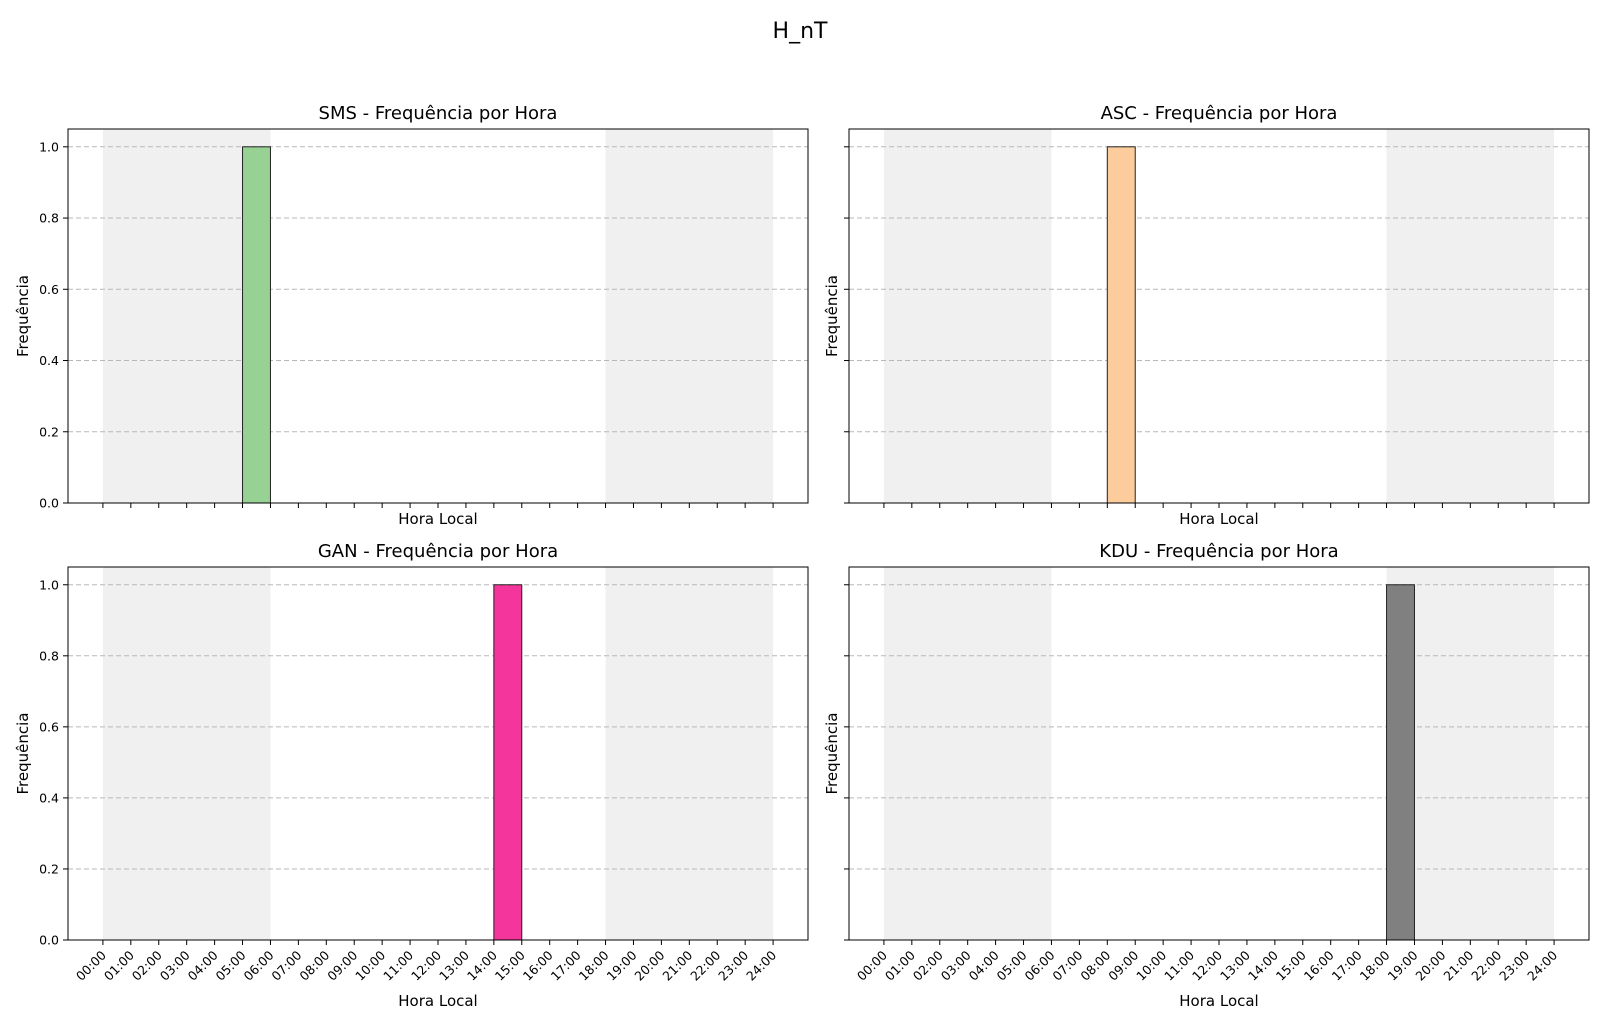 The image size is (1600, 1021). What do you see at coordinates (438, 551) in the screenshot?
I see `panel-title: GAN - Frequência por Hora` at bounding box center [438, 551].